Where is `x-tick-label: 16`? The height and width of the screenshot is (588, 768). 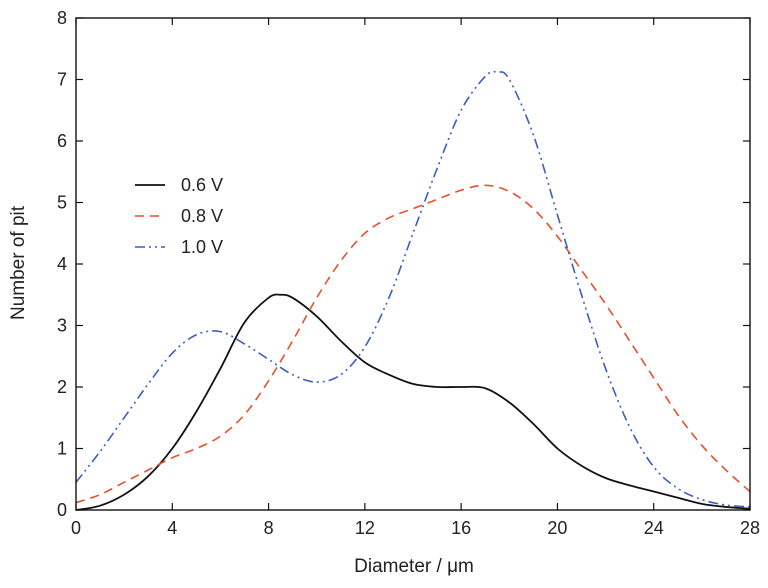 x-tick-label: 16 is located at coordinates (461, 528).